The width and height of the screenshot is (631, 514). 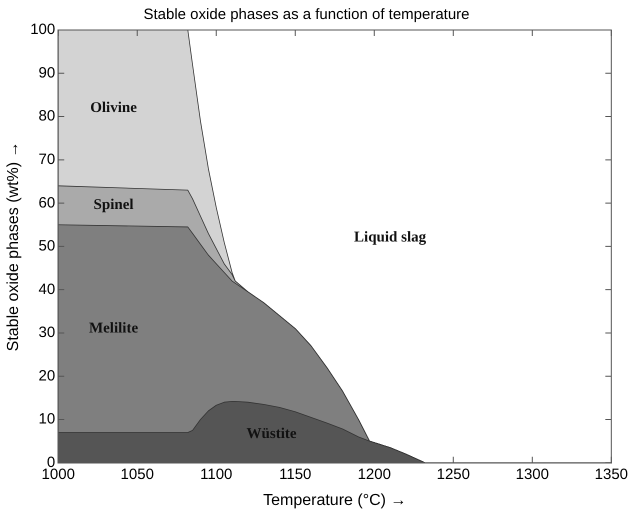 I want to click on series-label: Spinel, so click(x=114, y=205).